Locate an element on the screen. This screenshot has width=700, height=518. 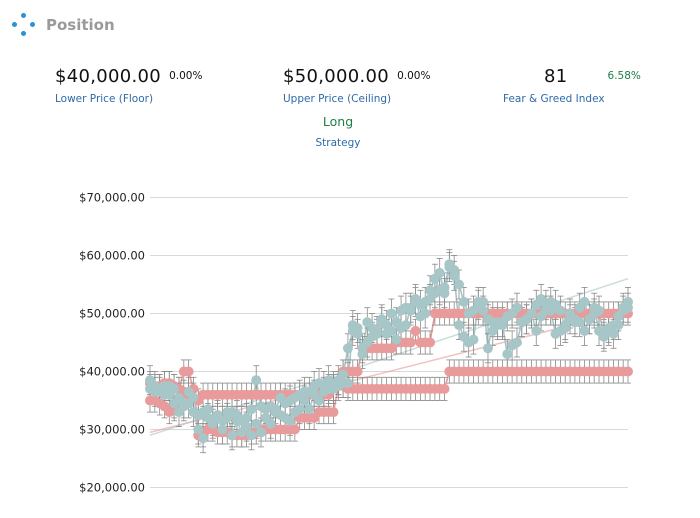
strategy-block: Long Strategy is located at coordinates (338, 131).